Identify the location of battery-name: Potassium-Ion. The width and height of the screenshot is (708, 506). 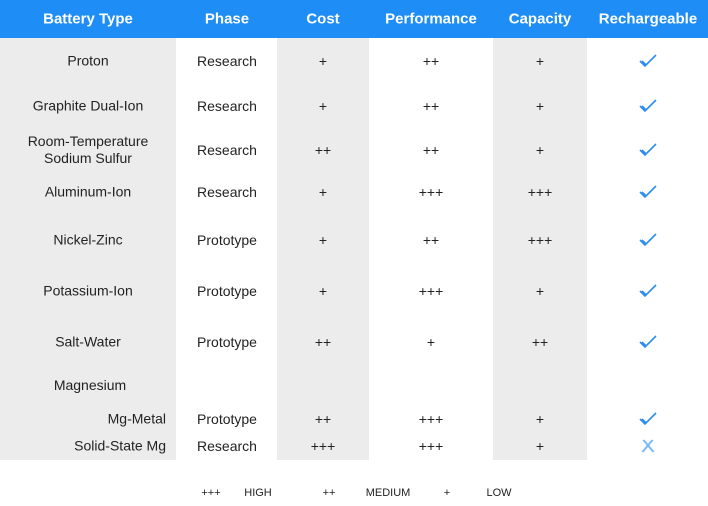
(88, 290).